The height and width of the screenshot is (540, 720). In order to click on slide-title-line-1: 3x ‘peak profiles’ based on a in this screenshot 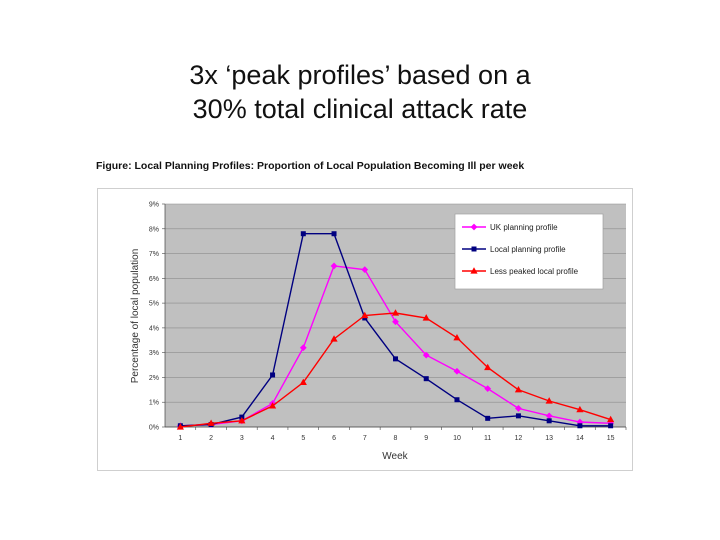, I will do `click(360, 75)`.